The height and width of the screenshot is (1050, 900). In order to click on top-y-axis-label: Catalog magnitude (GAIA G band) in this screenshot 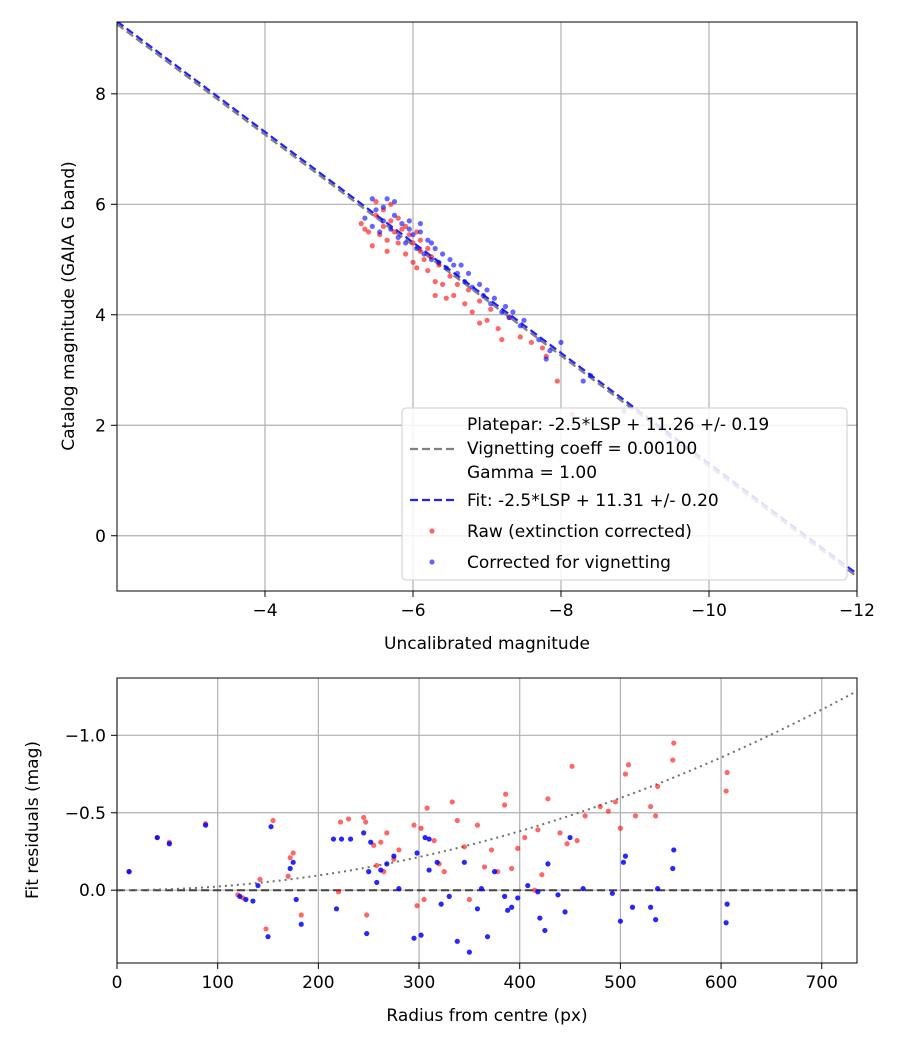, I will do `click(69, 306)`.